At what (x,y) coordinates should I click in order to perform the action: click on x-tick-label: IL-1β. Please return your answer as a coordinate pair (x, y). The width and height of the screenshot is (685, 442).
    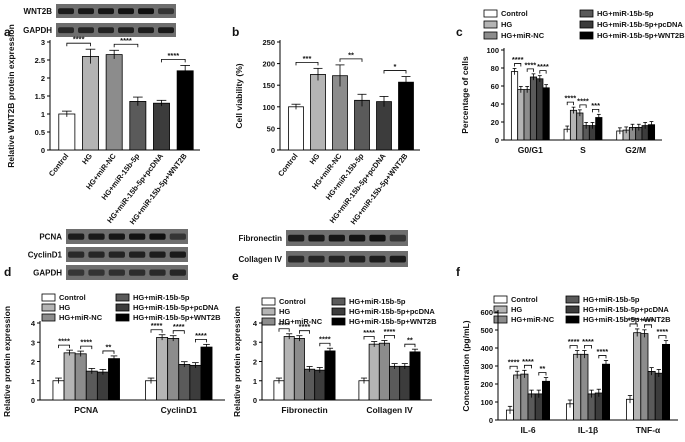
    Looking at the image, I should click on (588, 430).